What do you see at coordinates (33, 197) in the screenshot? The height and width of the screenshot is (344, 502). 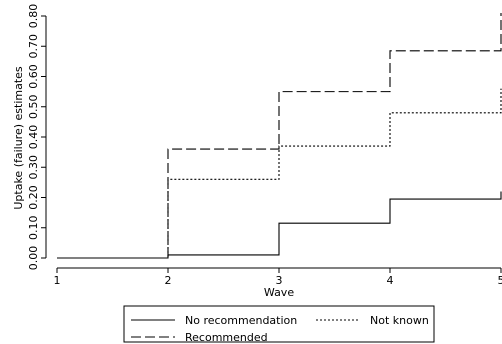 I see `y-tick-label: 0.20` at bounding box center [33, 197].